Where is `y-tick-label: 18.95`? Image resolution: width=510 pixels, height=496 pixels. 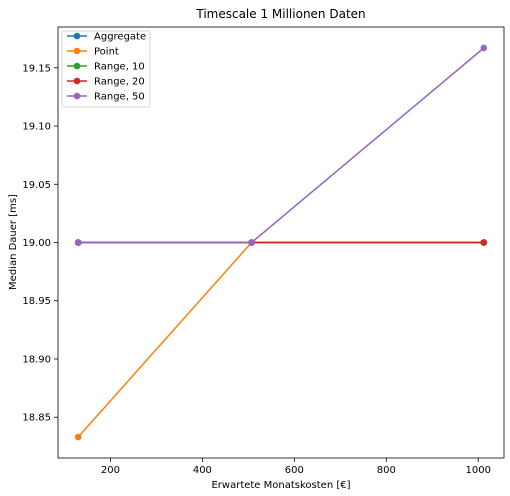 y-tick-label: 18.95 is located at coordinates (36, 301).